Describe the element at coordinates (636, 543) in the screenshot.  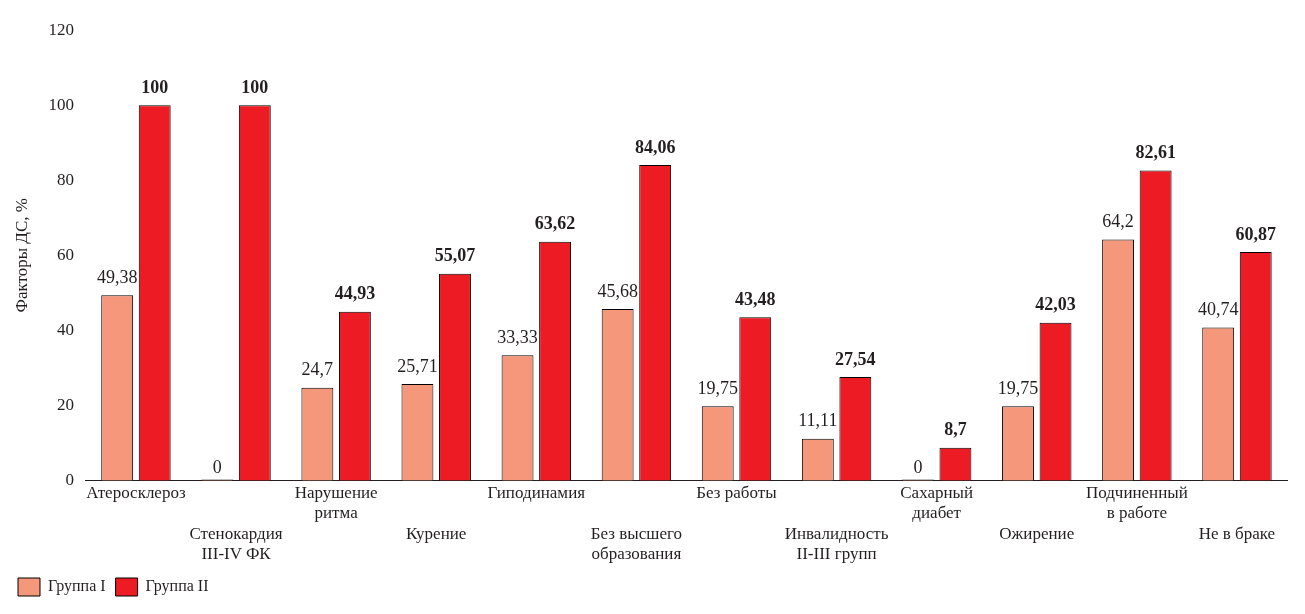
I see `x-tick-label: Без высшего образования` at that location.